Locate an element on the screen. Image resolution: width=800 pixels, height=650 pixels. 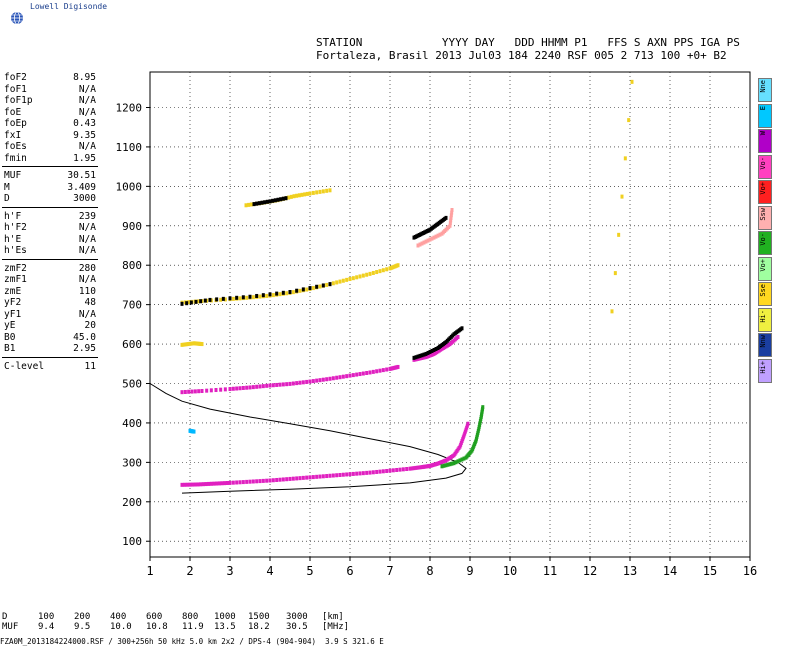
x-tick-label: 5 is located at coordinates (309, 571).